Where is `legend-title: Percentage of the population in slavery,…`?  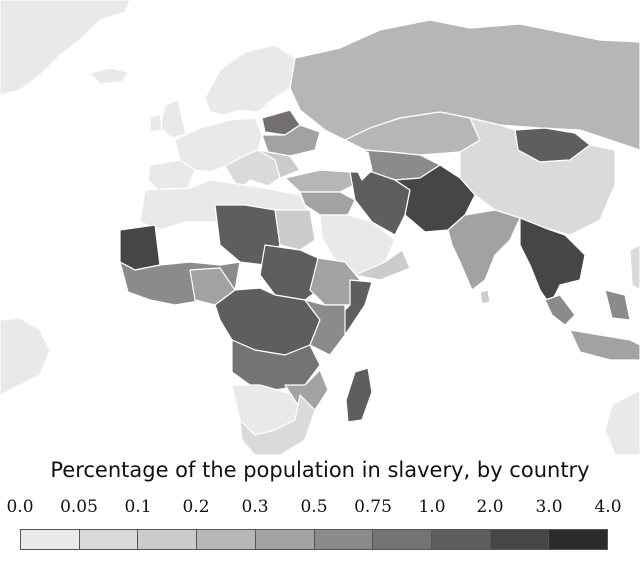
legend-title: Percentage of the population in slavery,… is located at coordinates (320, 470).